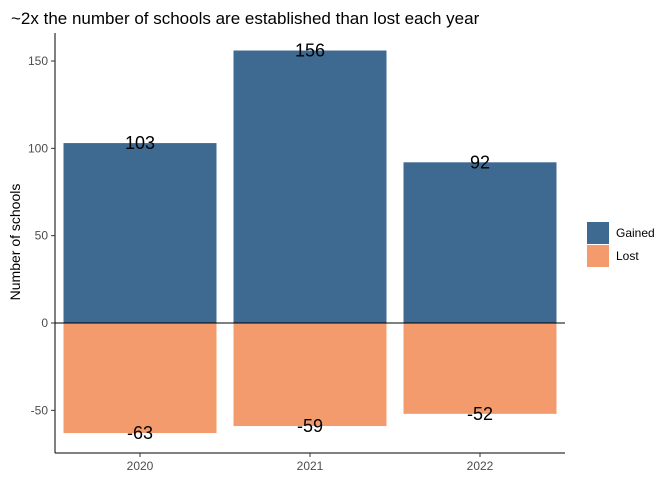  I want to click on y-tick-label: 50, so click(42, 236).